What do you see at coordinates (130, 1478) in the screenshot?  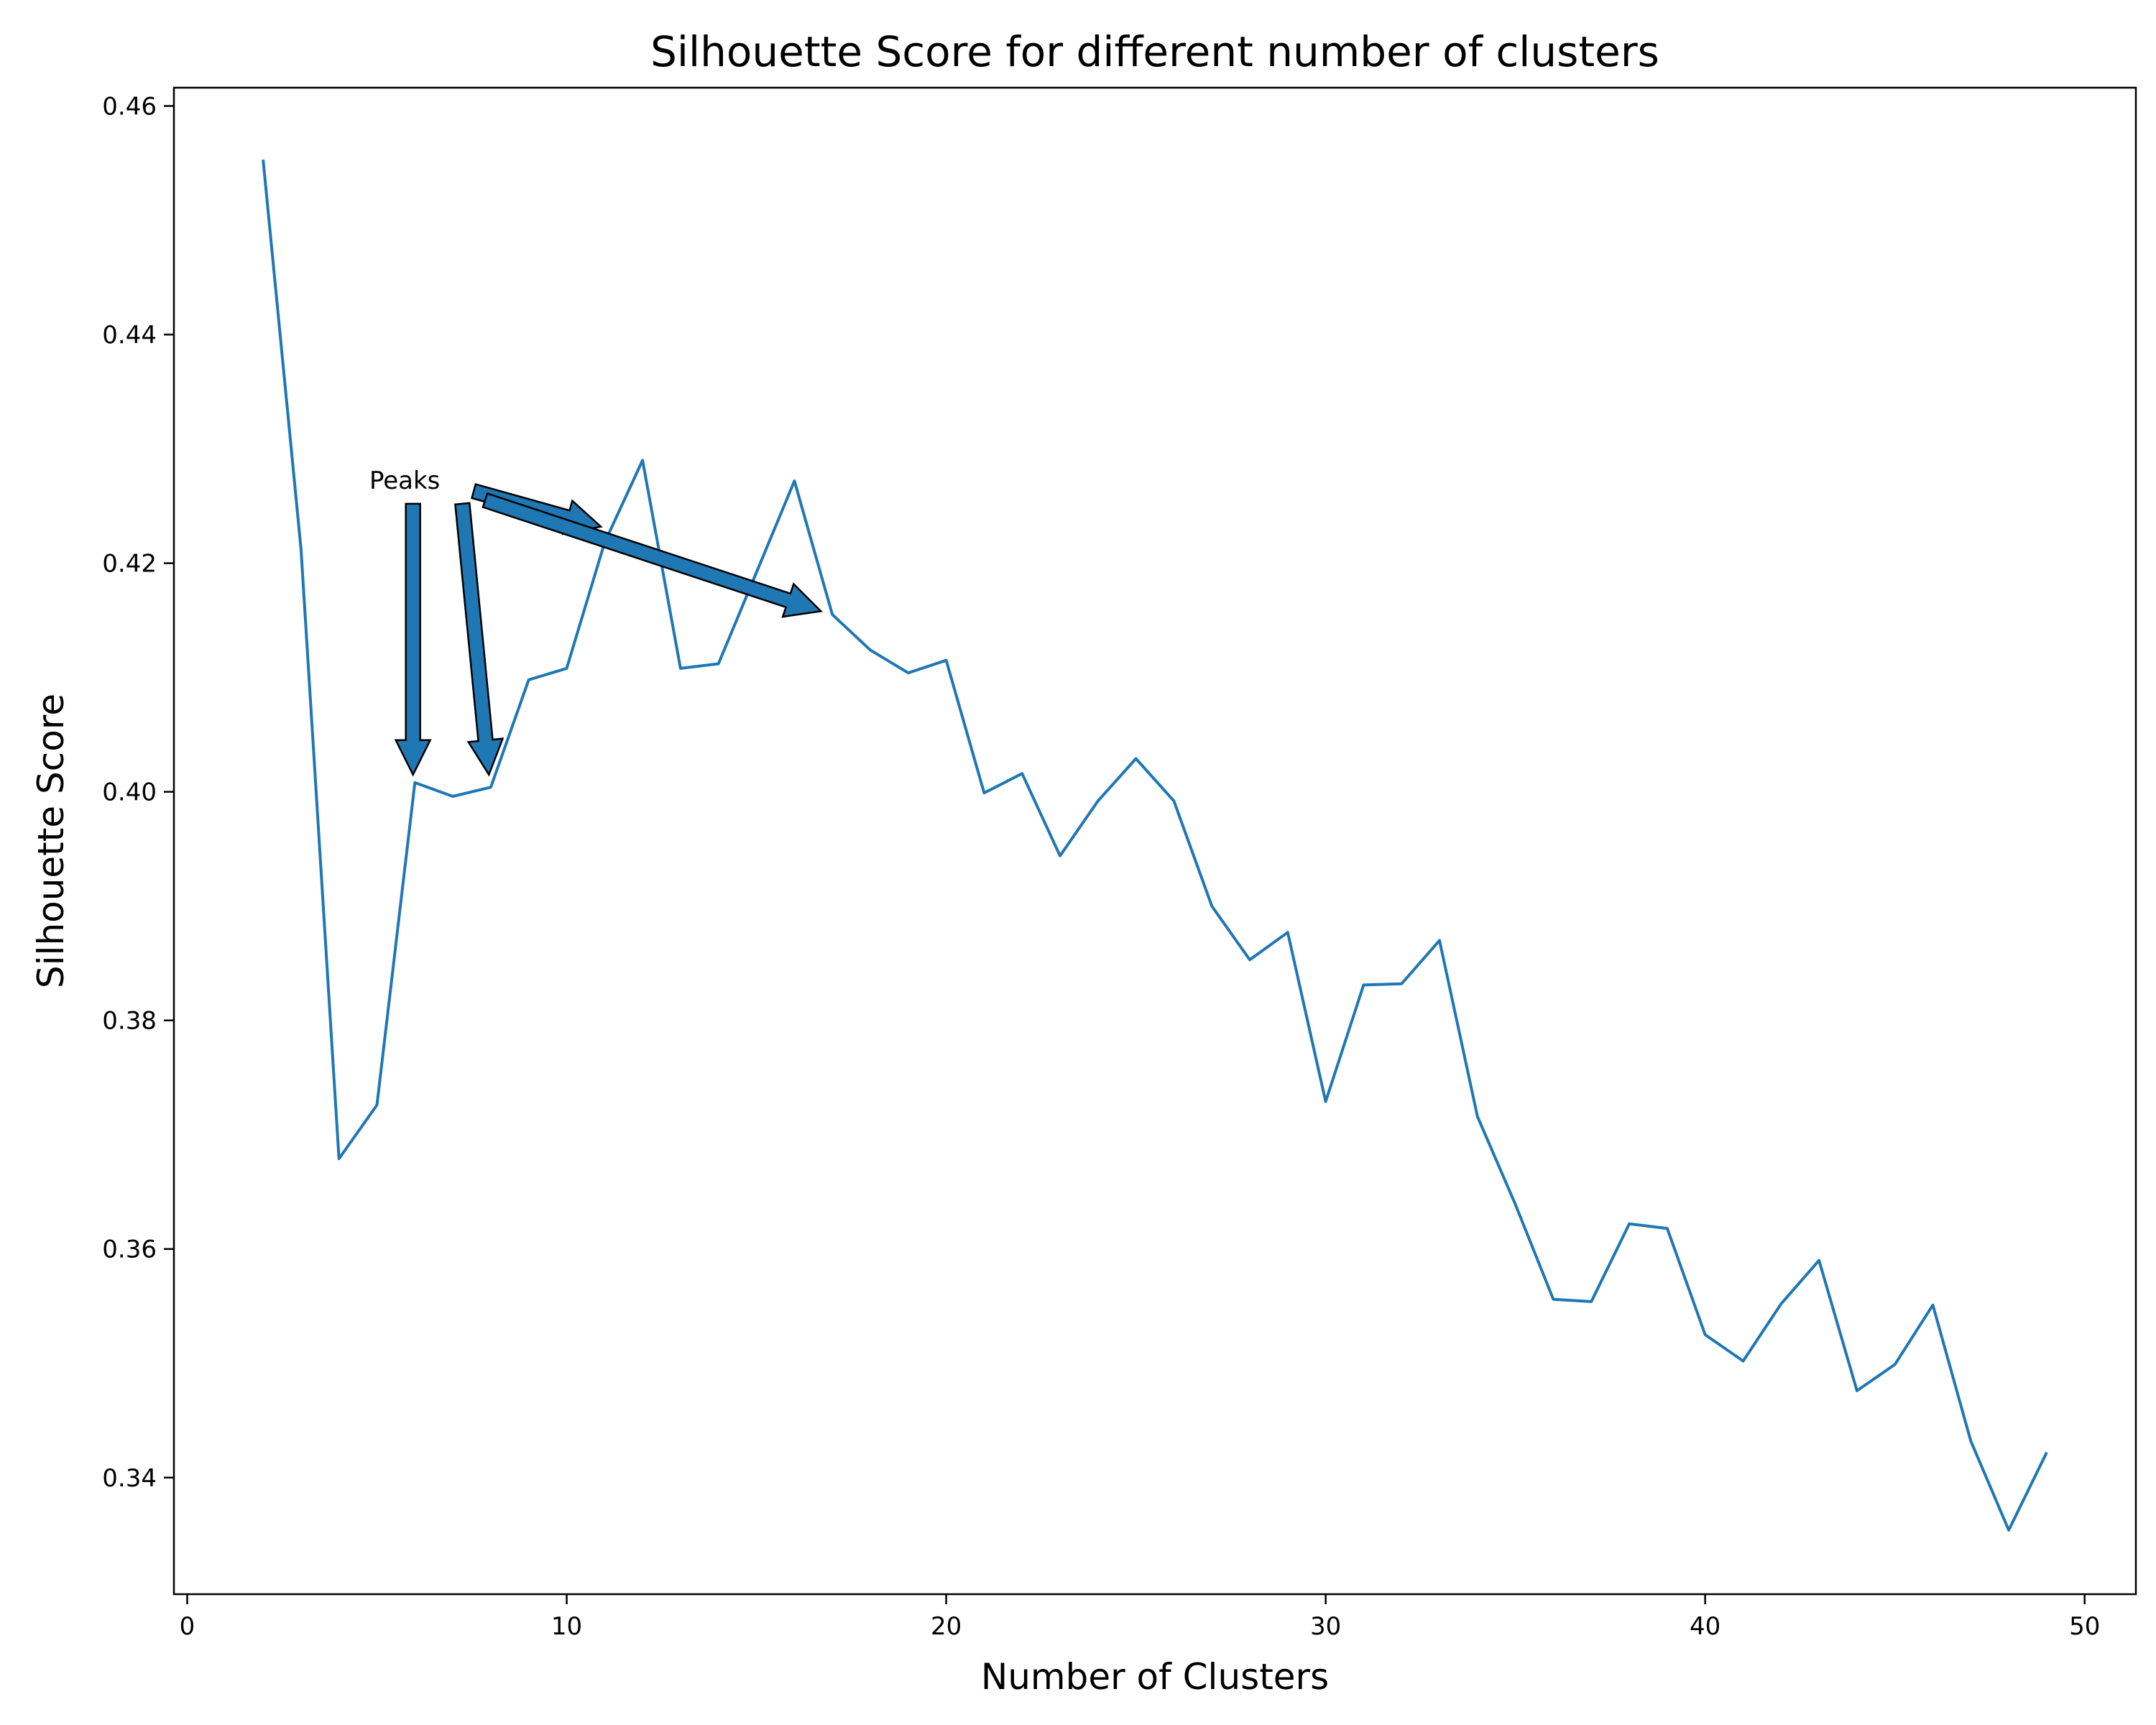 I see `y-tick-label: 0.34` at bounding box center [130, 1478].